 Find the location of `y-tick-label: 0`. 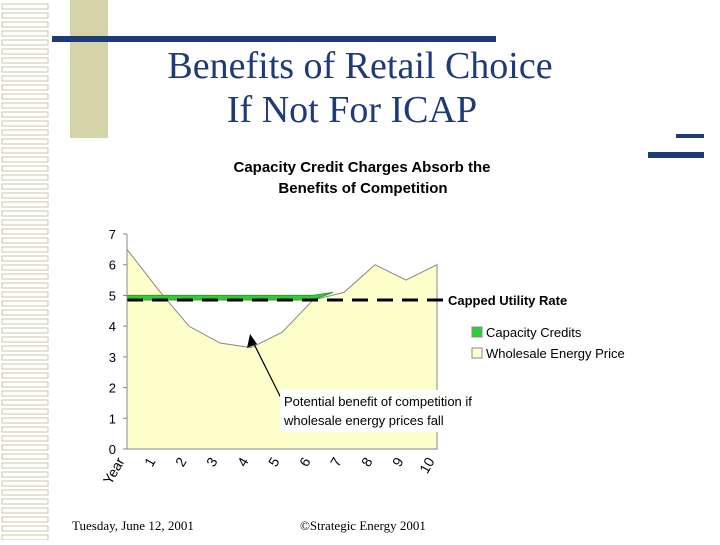

y-tick-label: 0 is located at coordinates (112, 449).